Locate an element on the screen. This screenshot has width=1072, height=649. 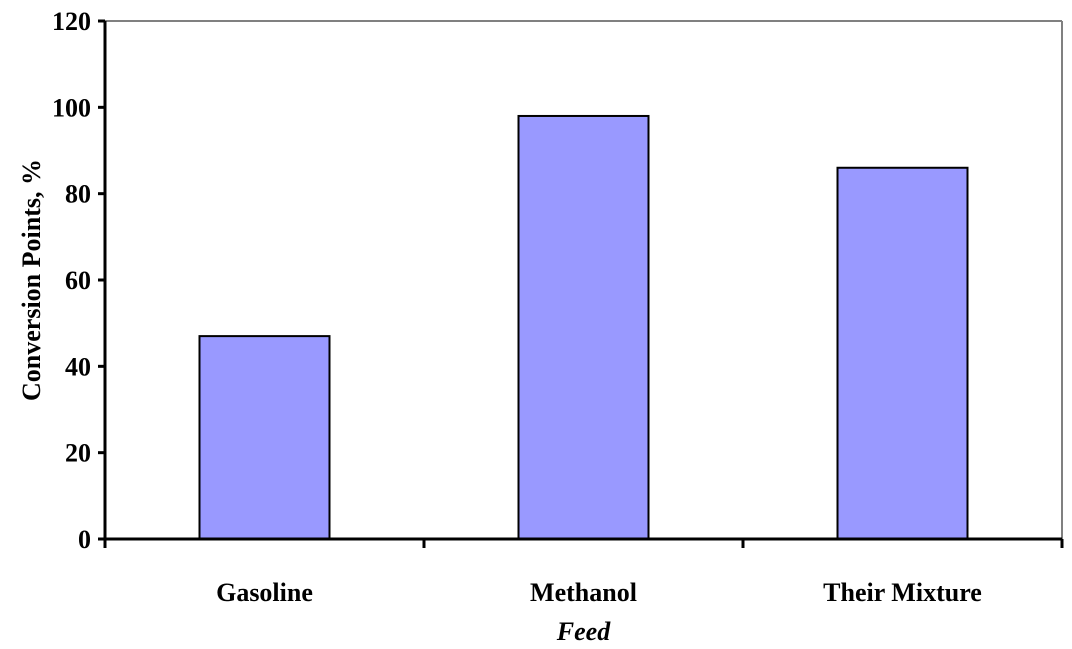
y-tick-label: 100 is located at coordinates (71, 107).